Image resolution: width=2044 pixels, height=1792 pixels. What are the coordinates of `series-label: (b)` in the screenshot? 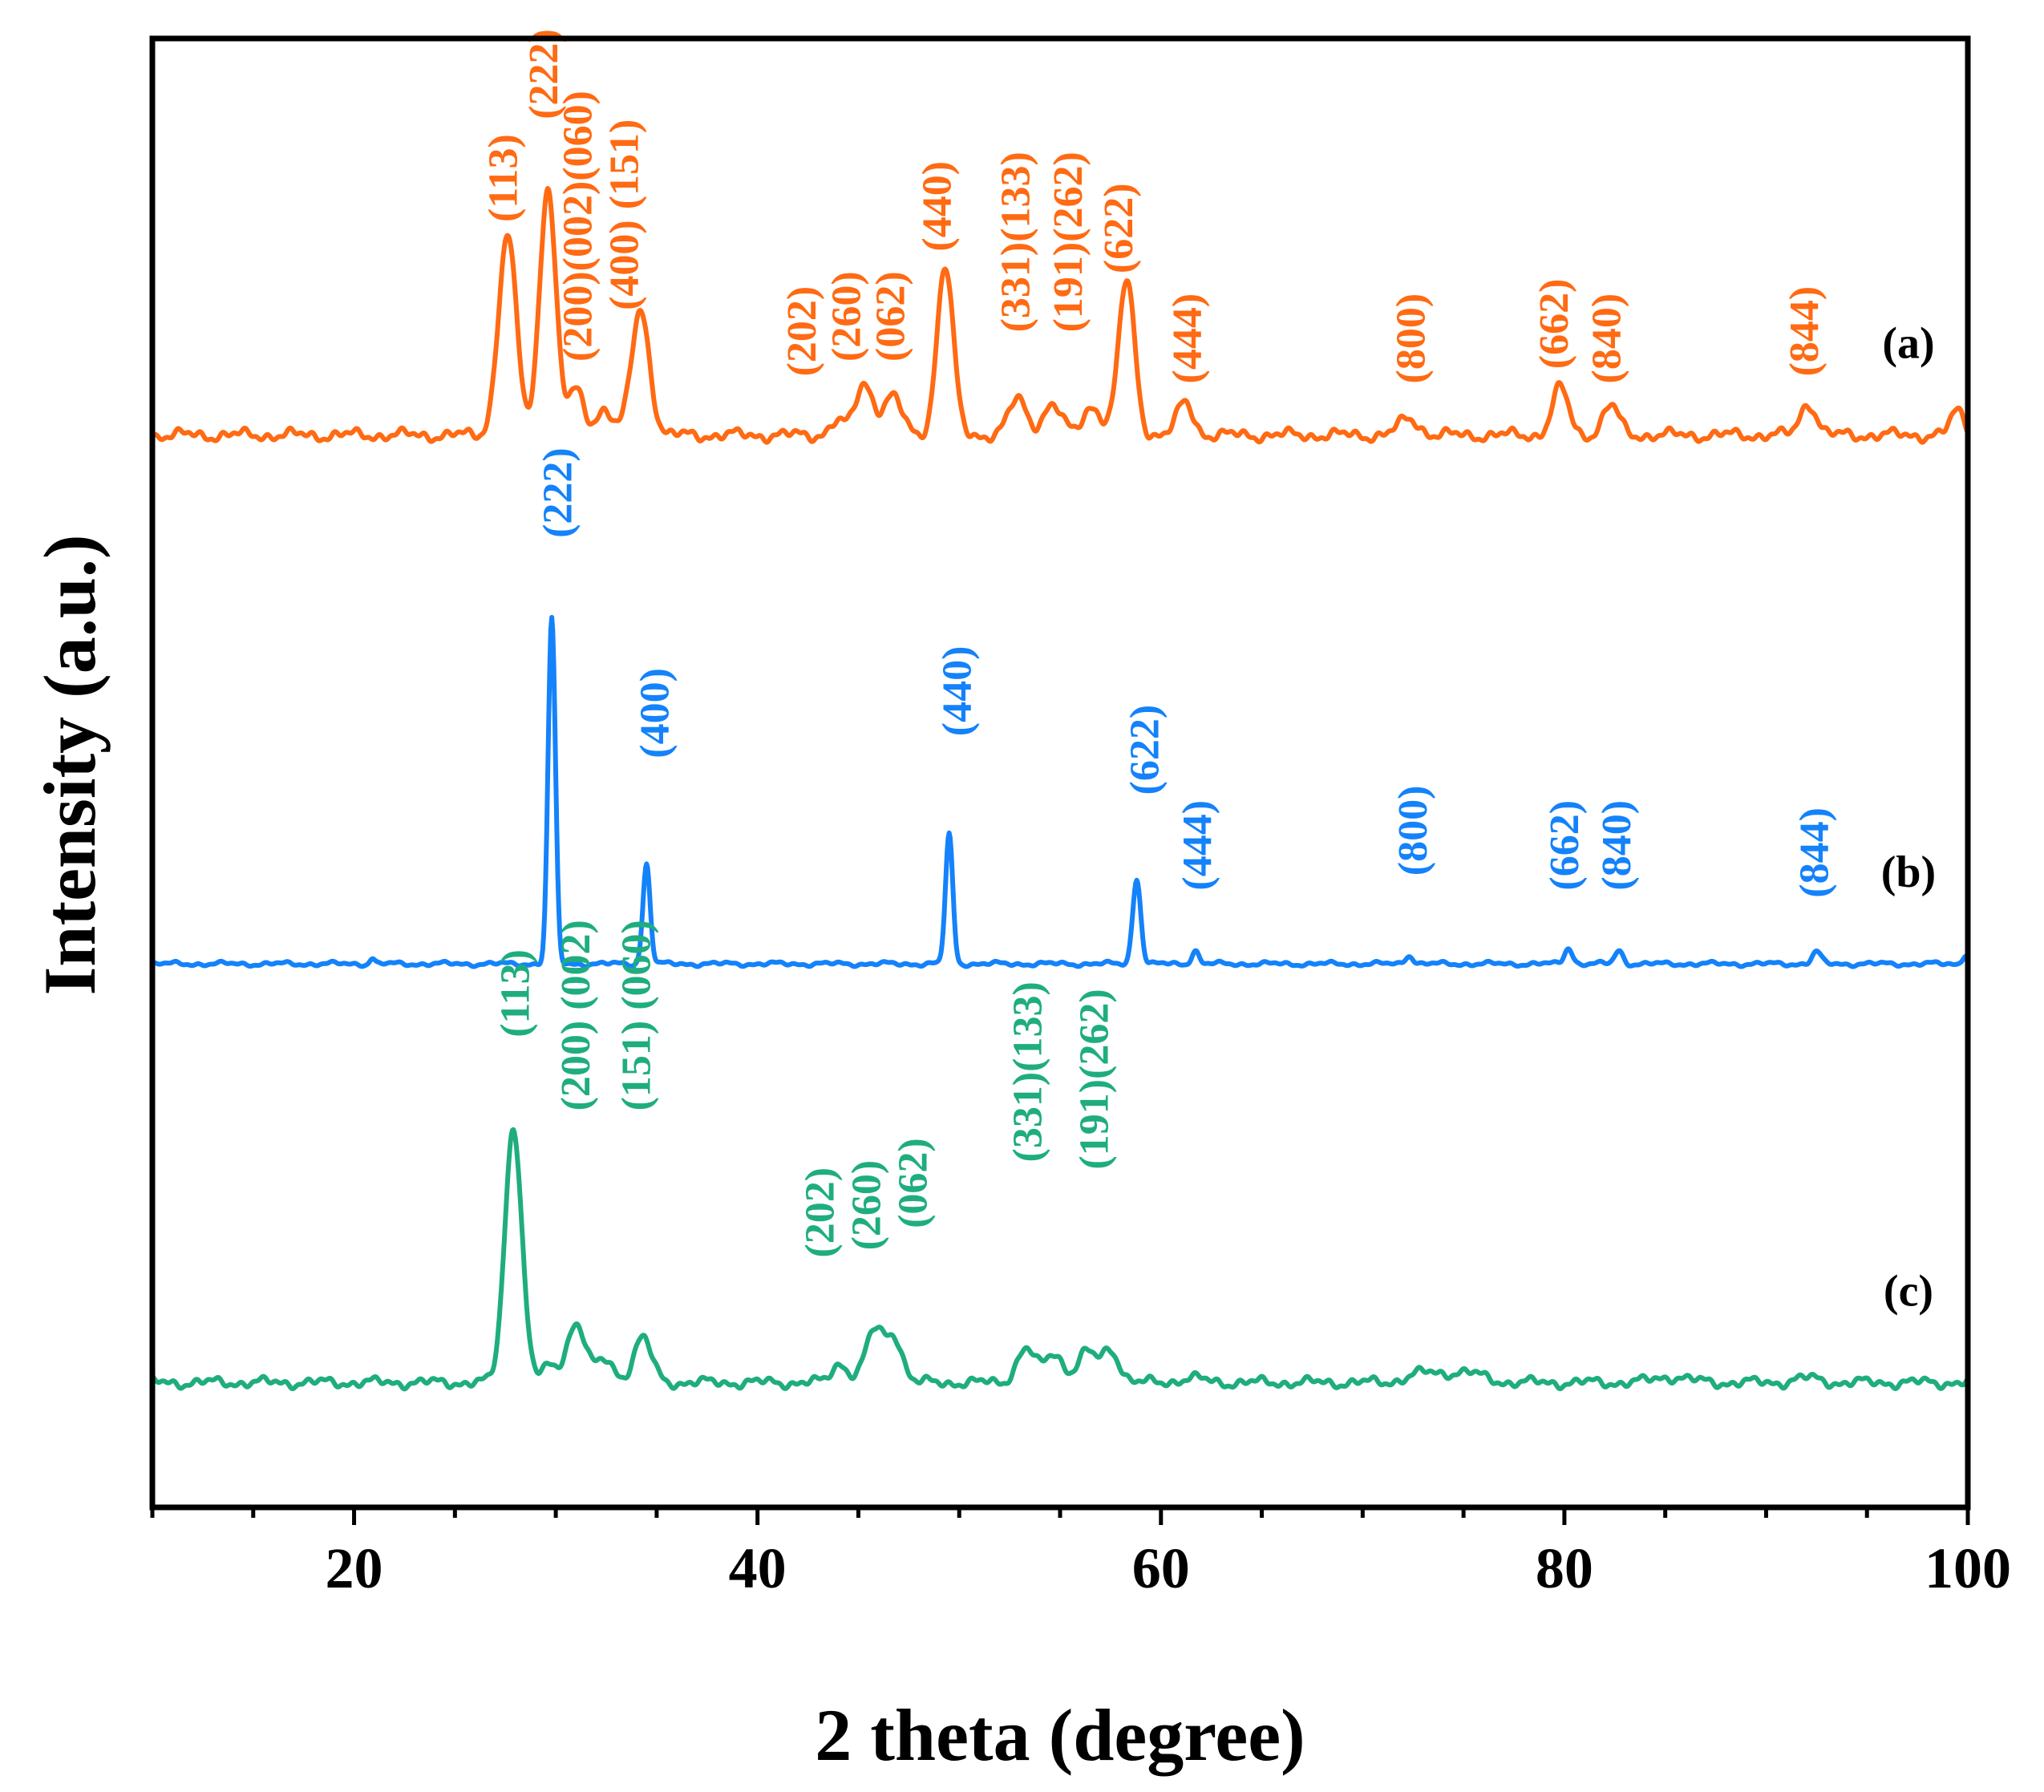 It's located at (1908, 872).